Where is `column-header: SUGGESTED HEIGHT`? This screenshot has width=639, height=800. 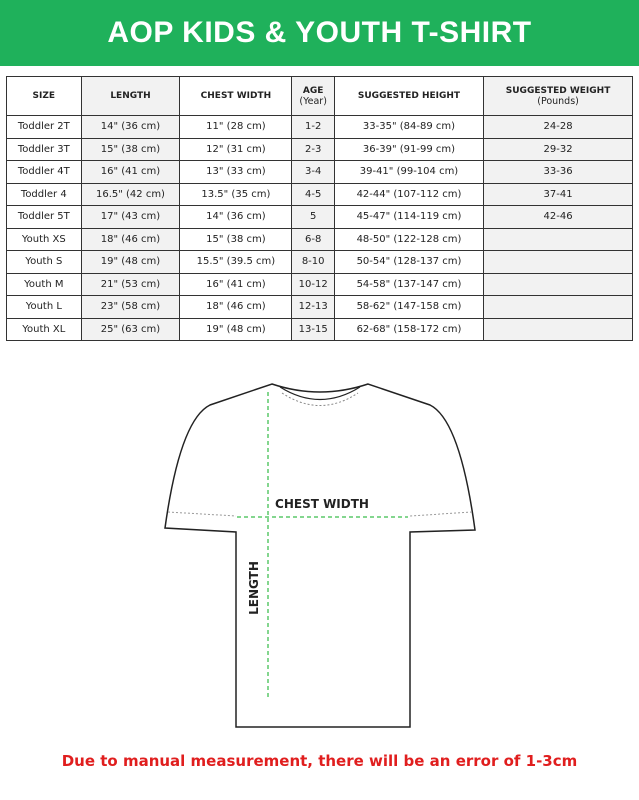 column-header: SUGGESTED HEIGHT is located at coordinates (409, 96).